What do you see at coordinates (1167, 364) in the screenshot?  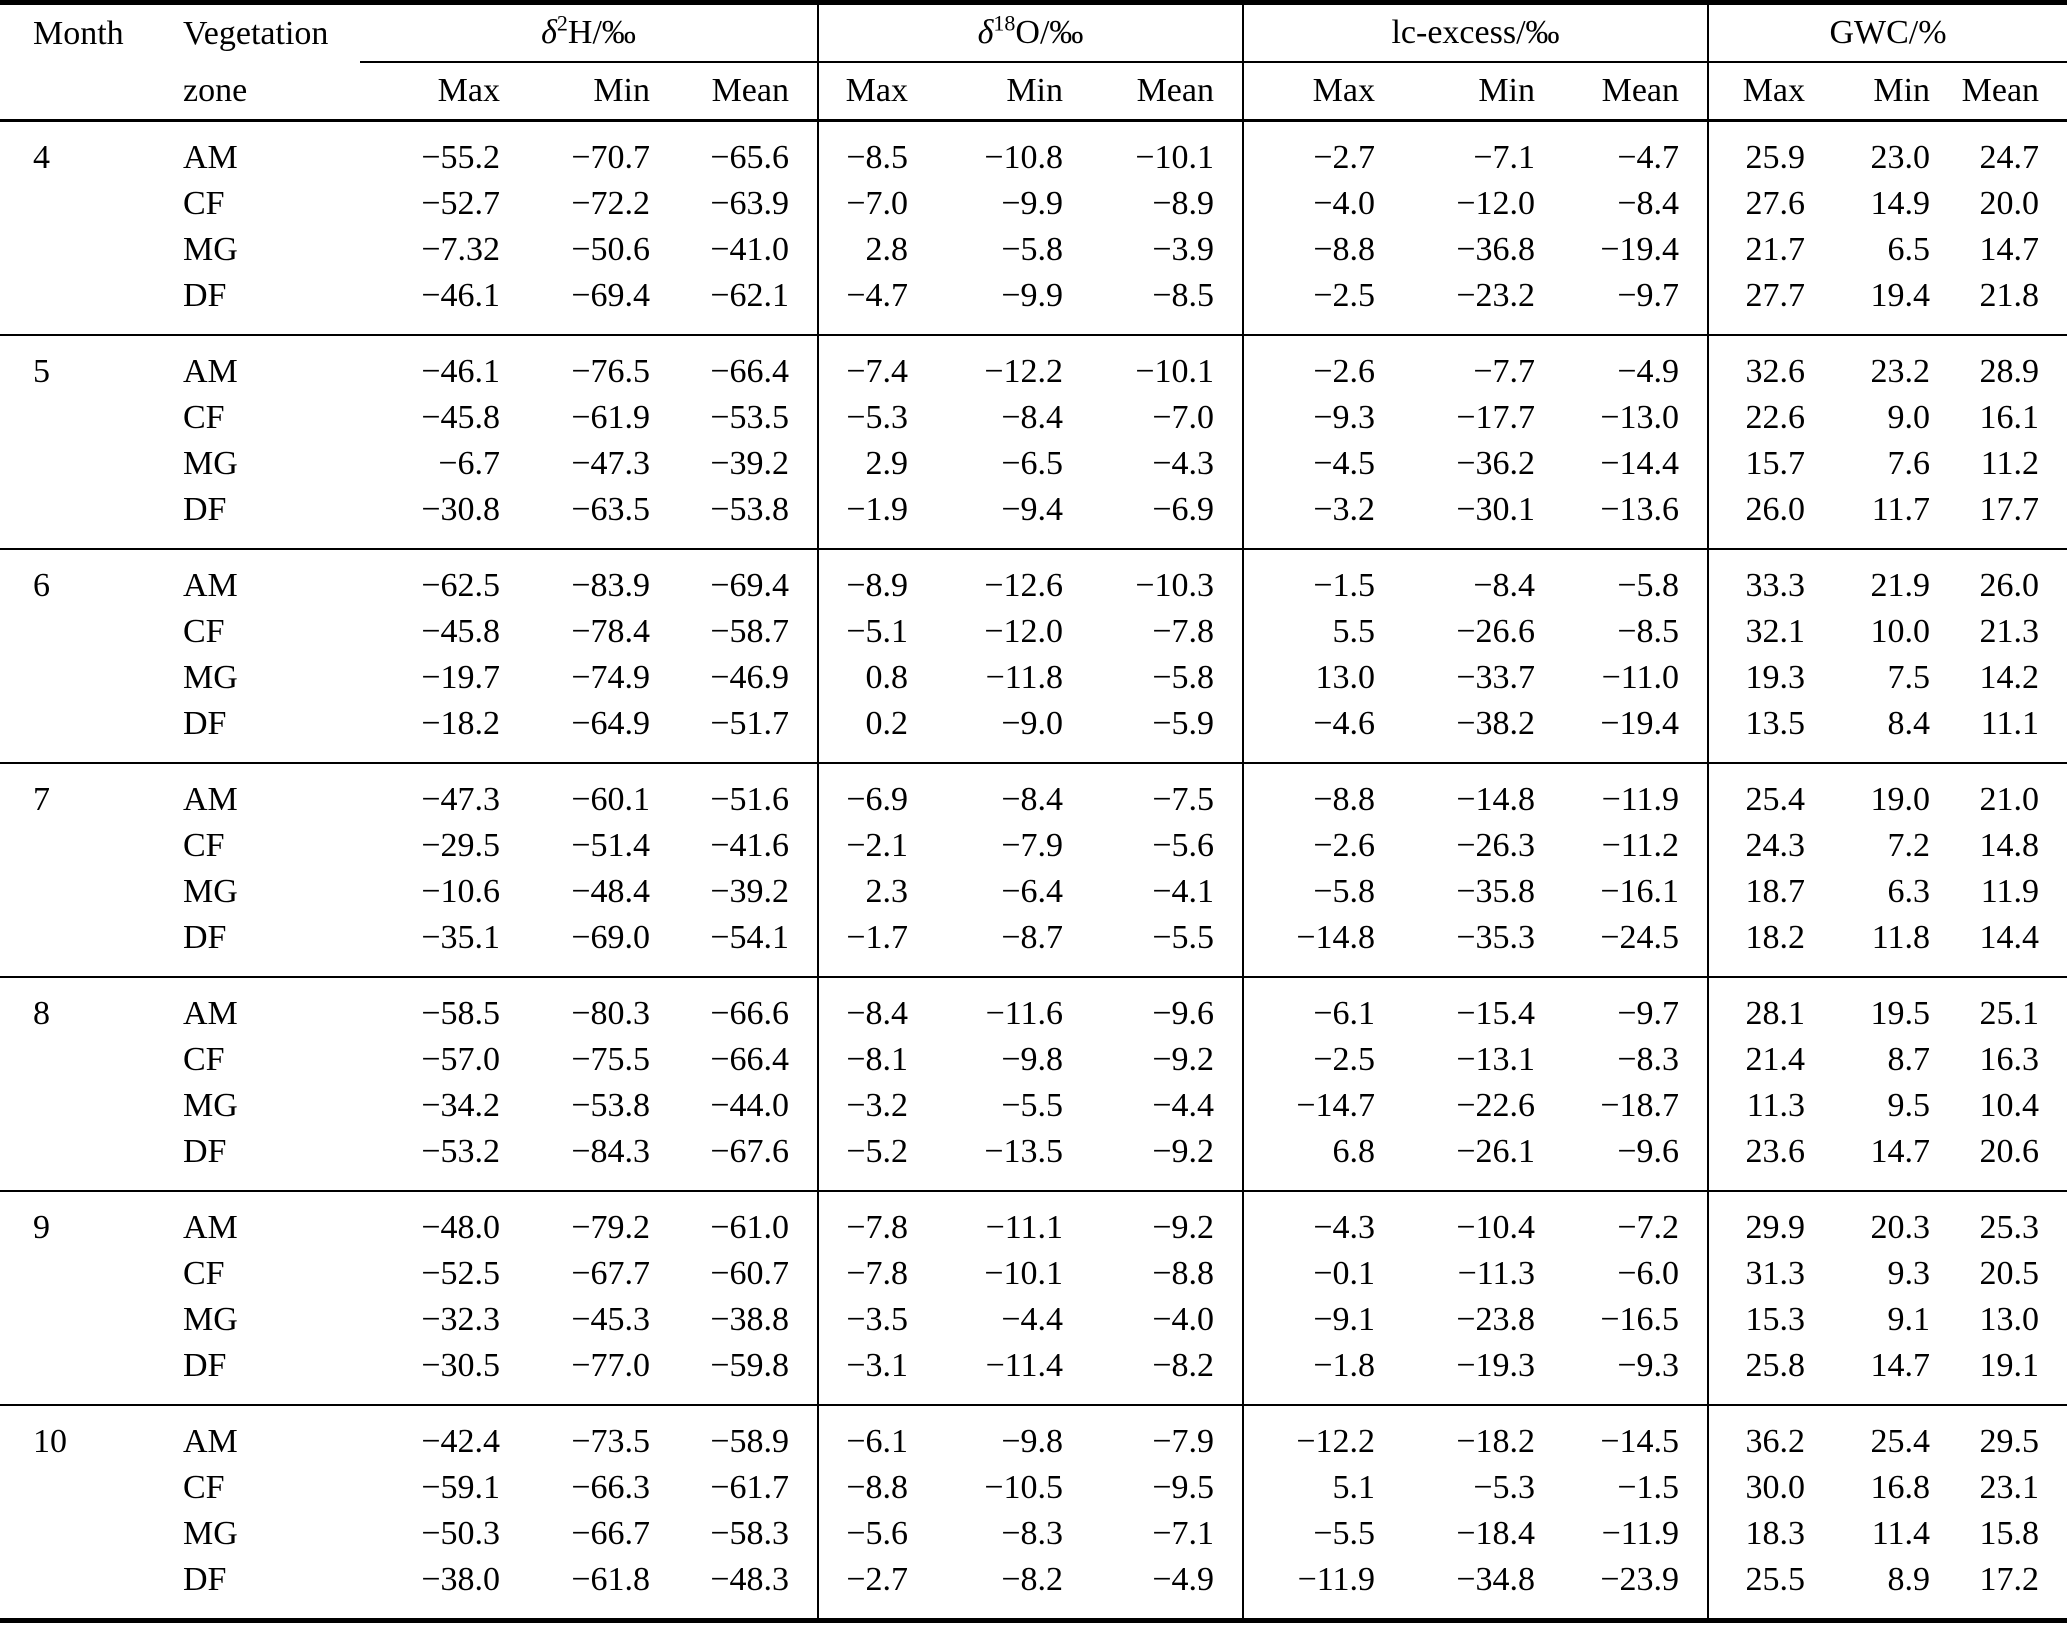 I see `value-cell: −10.1` at bounding box center [1167, 364].